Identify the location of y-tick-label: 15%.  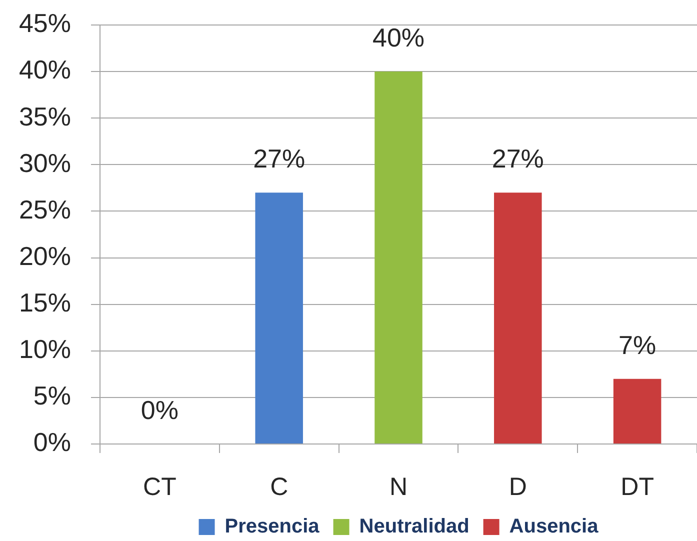
(44, 303).